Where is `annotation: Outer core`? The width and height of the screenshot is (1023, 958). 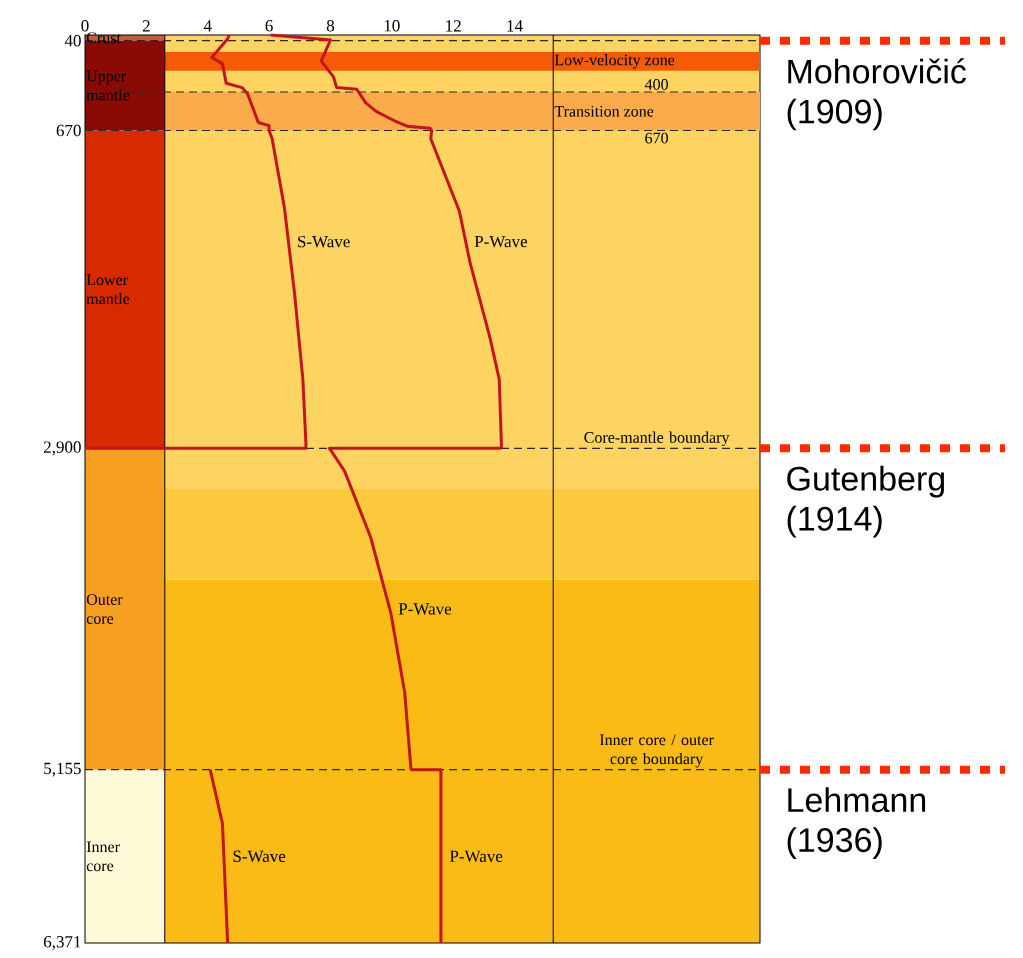
annotation: Outer core is located at coordinates (104, 609).